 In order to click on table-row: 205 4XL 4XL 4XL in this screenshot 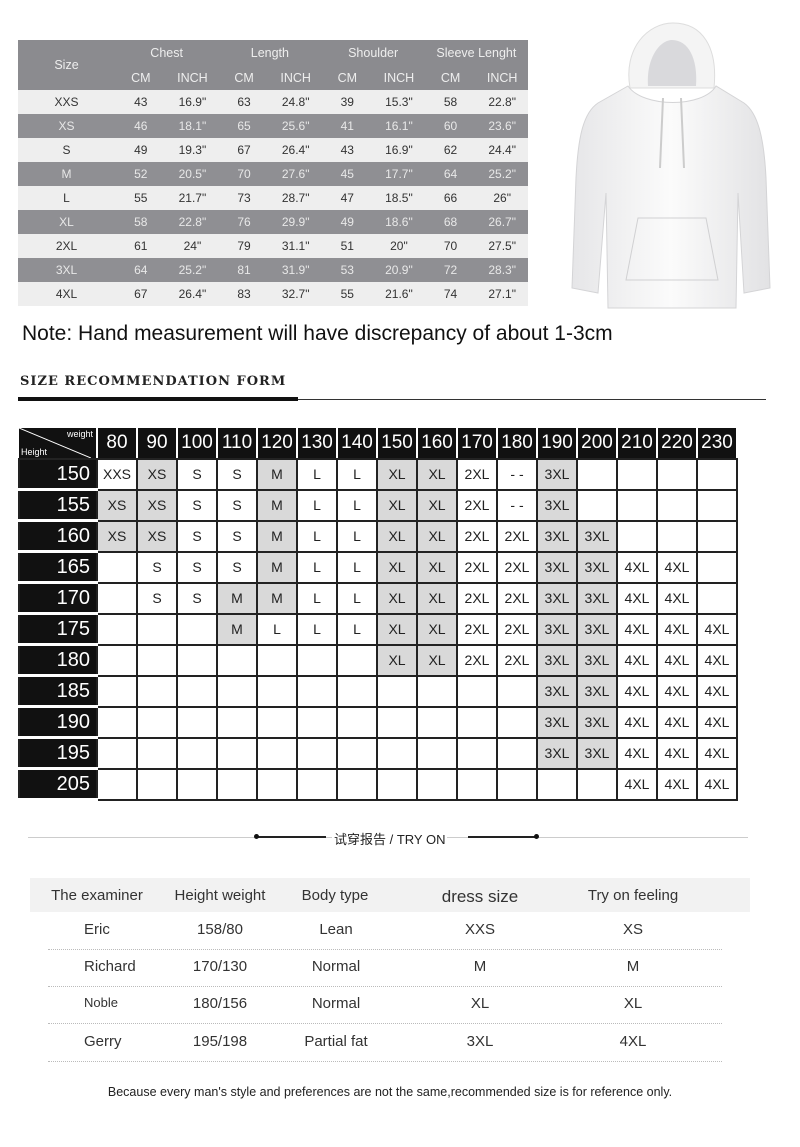, I will do `click(378, 784)`.